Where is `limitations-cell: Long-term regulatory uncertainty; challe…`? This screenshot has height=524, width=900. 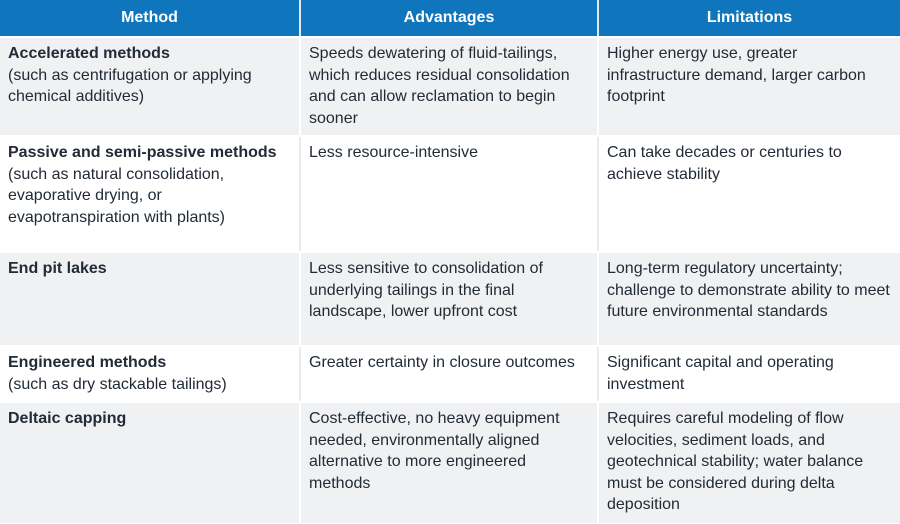 limitations-cell: Long-term regulatory uncertainty; challe… is located at coordinates (749, 299).